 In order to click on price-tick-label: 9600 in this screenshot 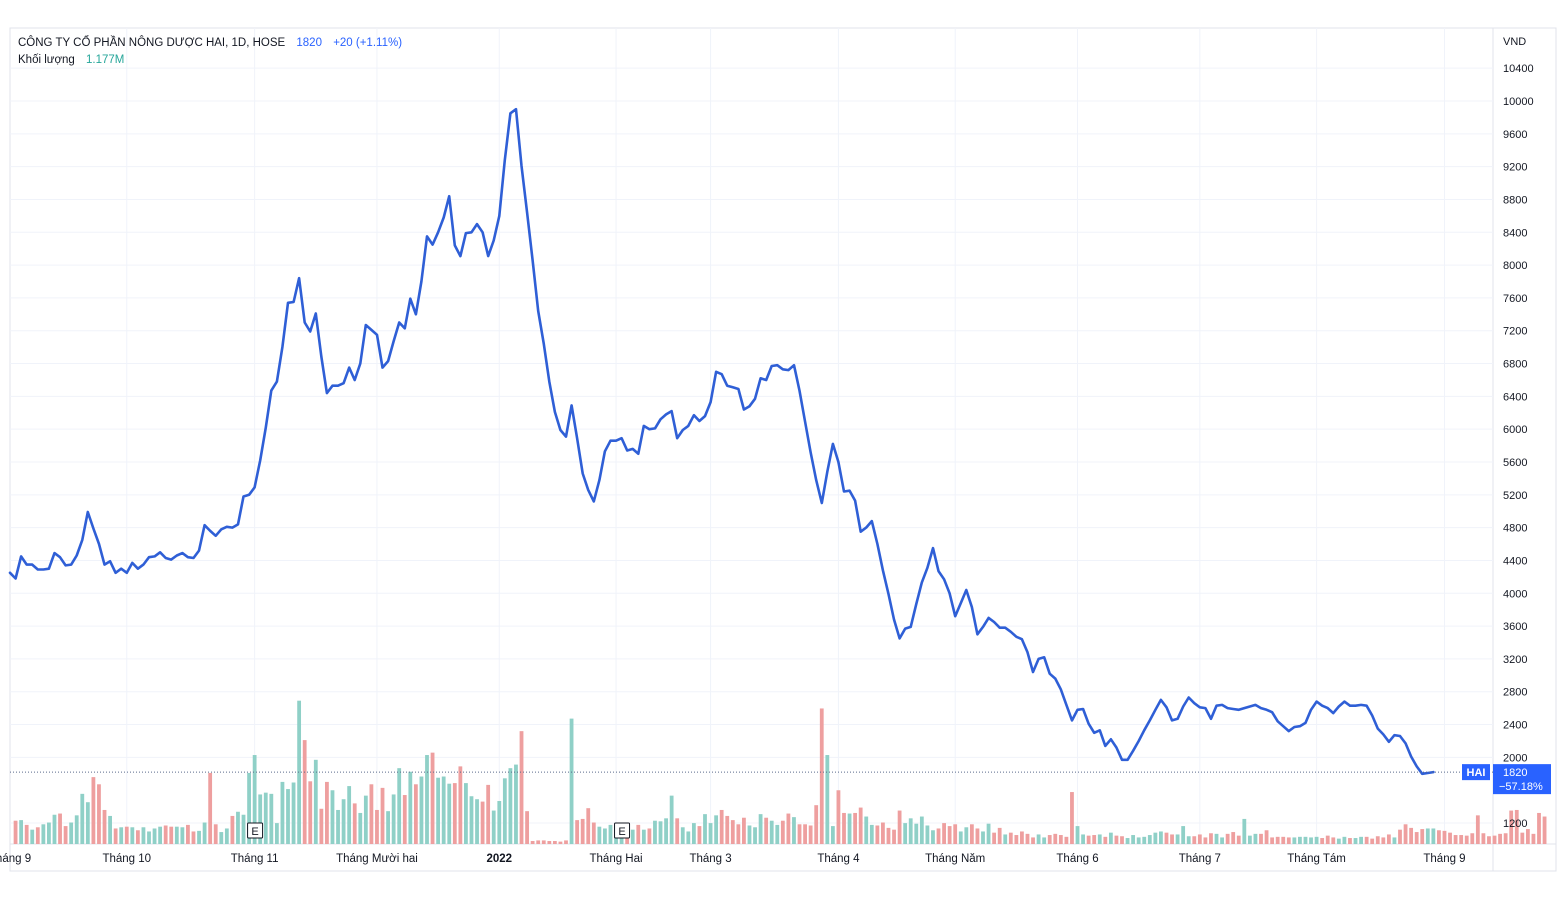, I will do `click(1515, 135)`.